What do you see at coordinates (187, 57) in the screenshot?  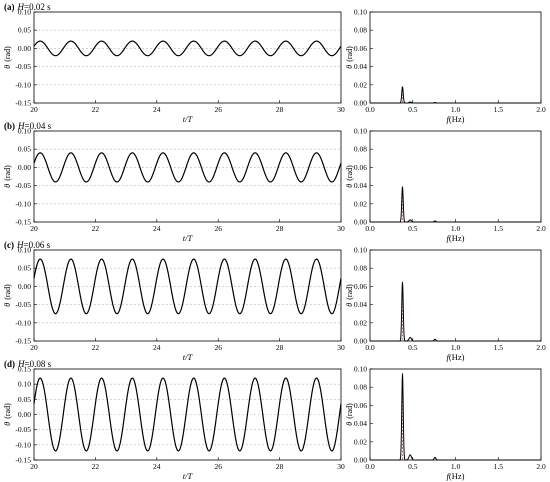 I see `time-axes-frame` at bounding box center [187, 57].